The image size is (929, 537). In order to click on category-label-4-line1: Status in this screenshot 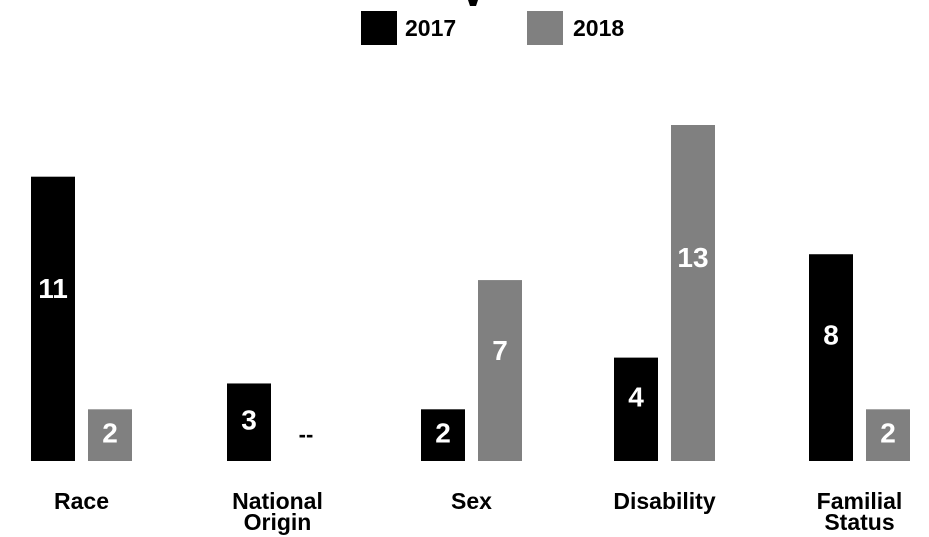, I will do `click(859, 522)`.